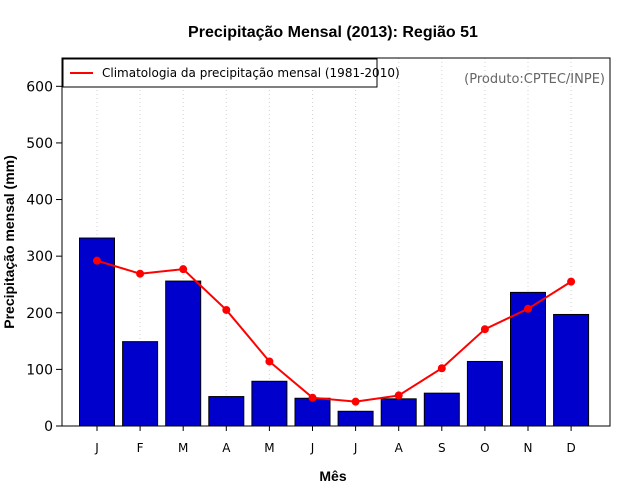 Image resolution: width=640 pixels, height=500 pixels. What do you see at coordinates (570, 448) in the screenshot?
I see `x-tick-label: D` at bounding box center [570, 448].